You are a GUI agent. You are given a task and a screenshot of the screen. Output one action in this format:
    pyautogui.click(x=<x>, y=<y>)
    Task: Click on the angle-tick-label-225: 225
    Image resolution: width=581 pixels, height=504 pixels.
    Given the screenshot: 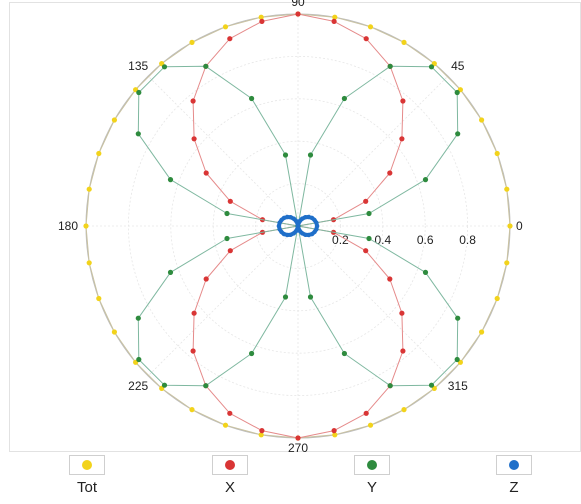 What is the action you would take?
    pyautogui.click(x=138, y=386)
    